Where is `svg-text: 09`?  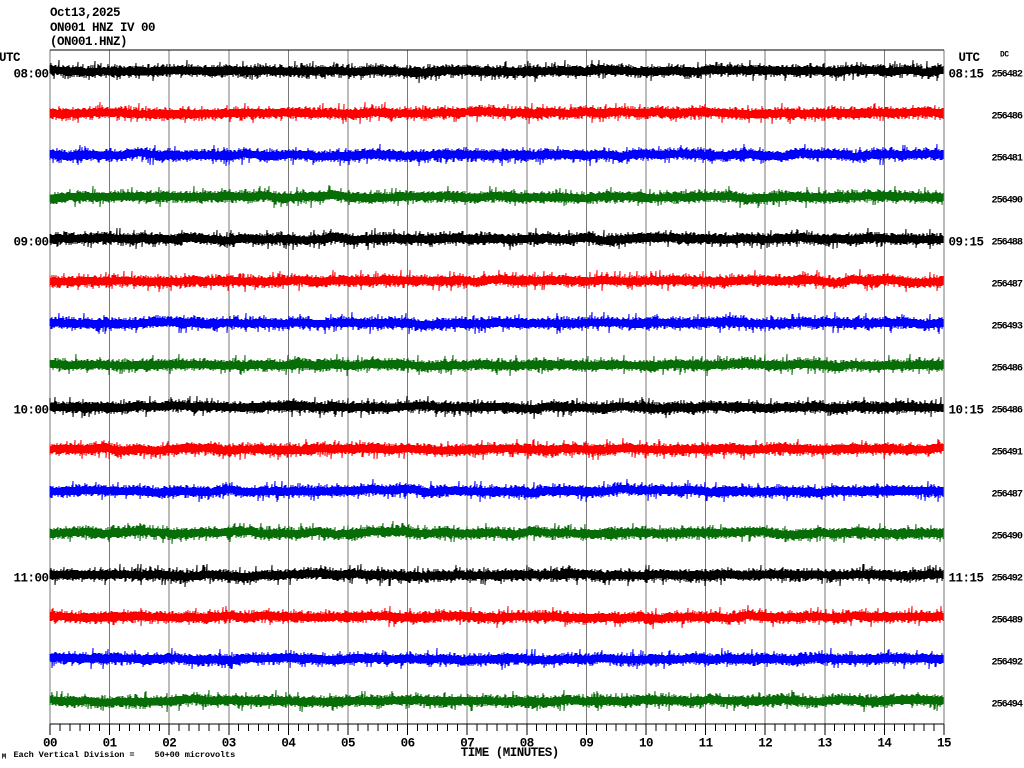
svg-text: 09 is located at coordinates (586, 743).